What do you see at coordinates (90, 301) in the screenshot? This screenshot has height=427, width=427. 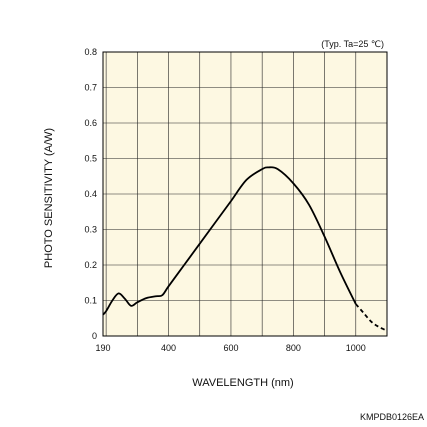 I see `y-tick-label: 0.1` at bounding box center [90, 301].